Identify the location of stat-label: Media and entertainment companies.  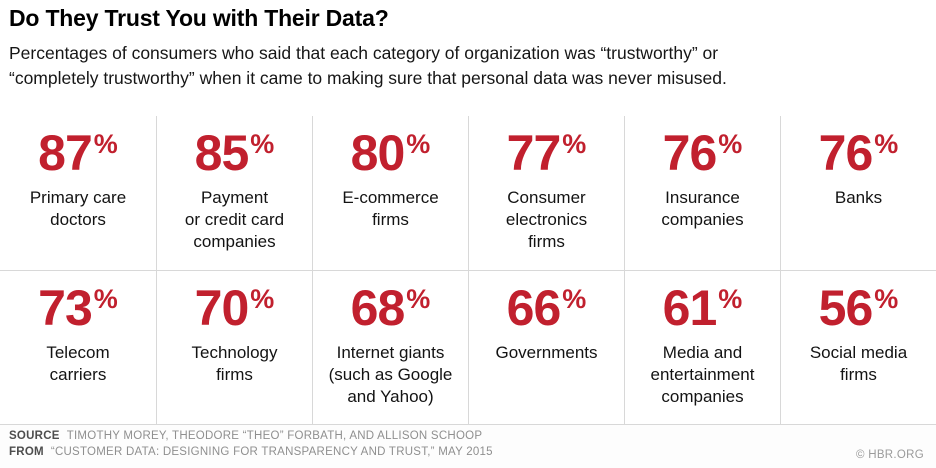
(702, 374).